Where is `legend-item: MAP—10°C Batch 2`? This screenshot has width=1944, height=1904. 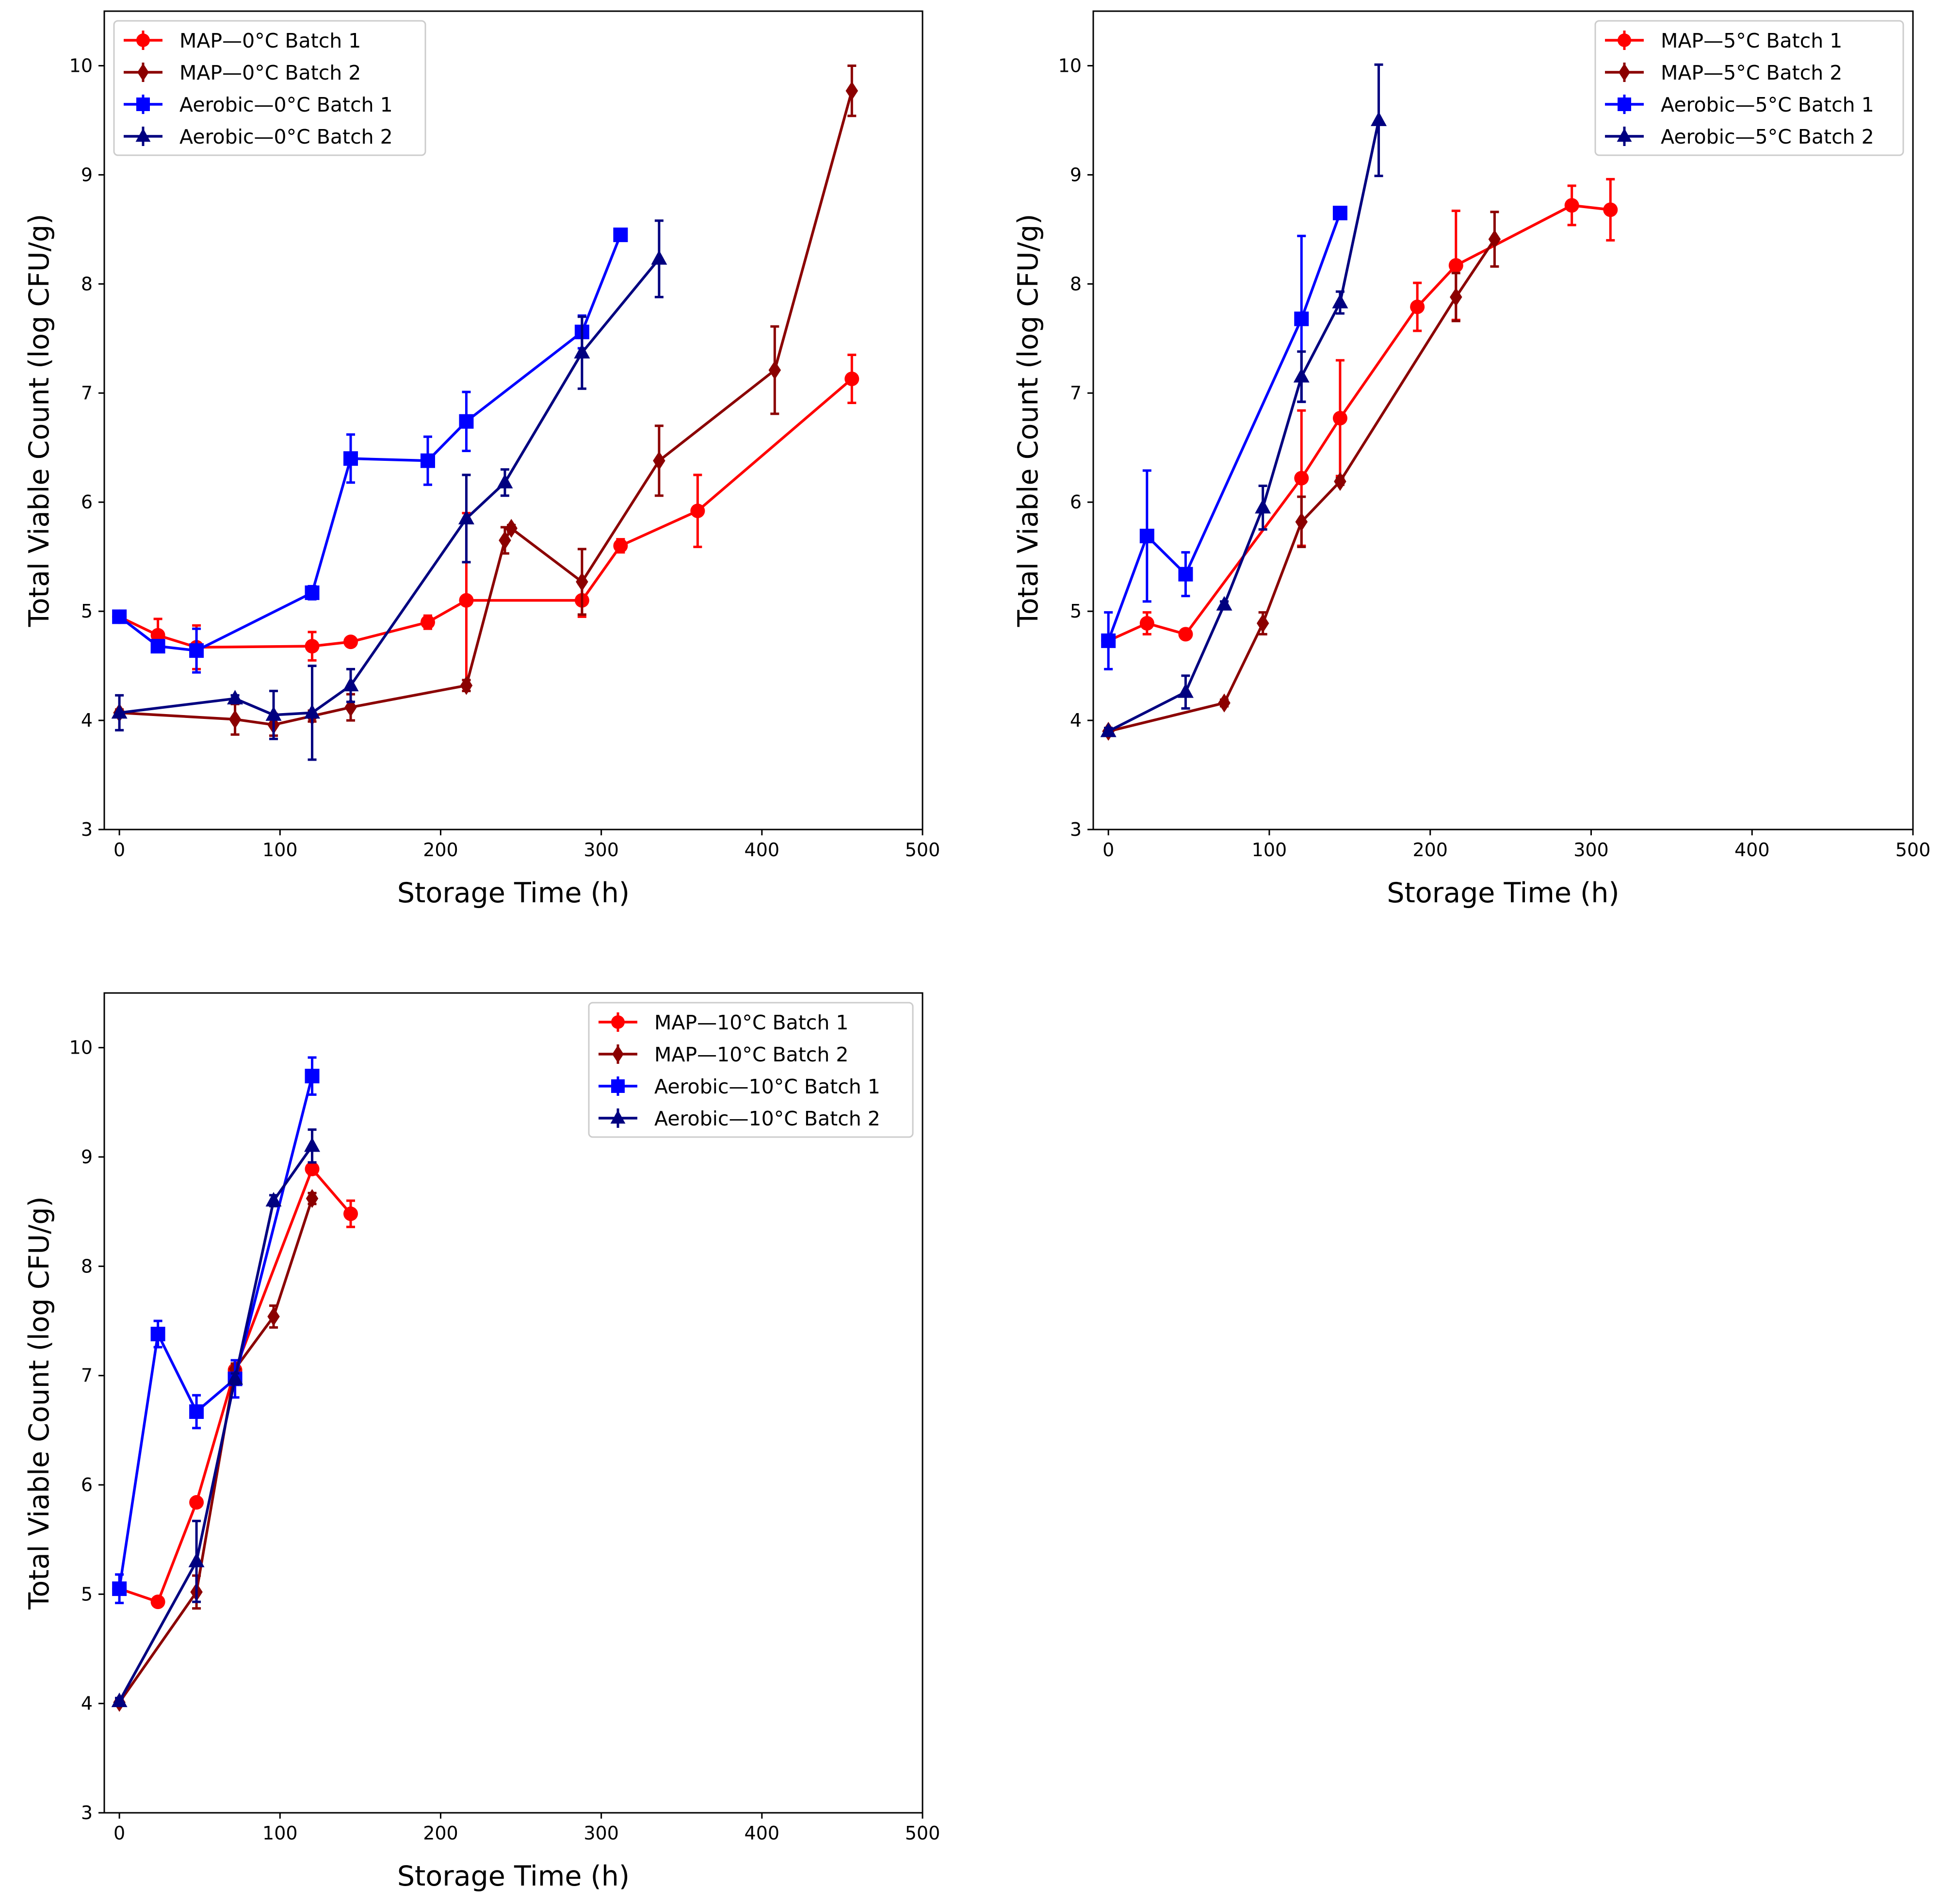 legend-item: MAP—10°C Batch 2 is located at coordinates (723, 1054).